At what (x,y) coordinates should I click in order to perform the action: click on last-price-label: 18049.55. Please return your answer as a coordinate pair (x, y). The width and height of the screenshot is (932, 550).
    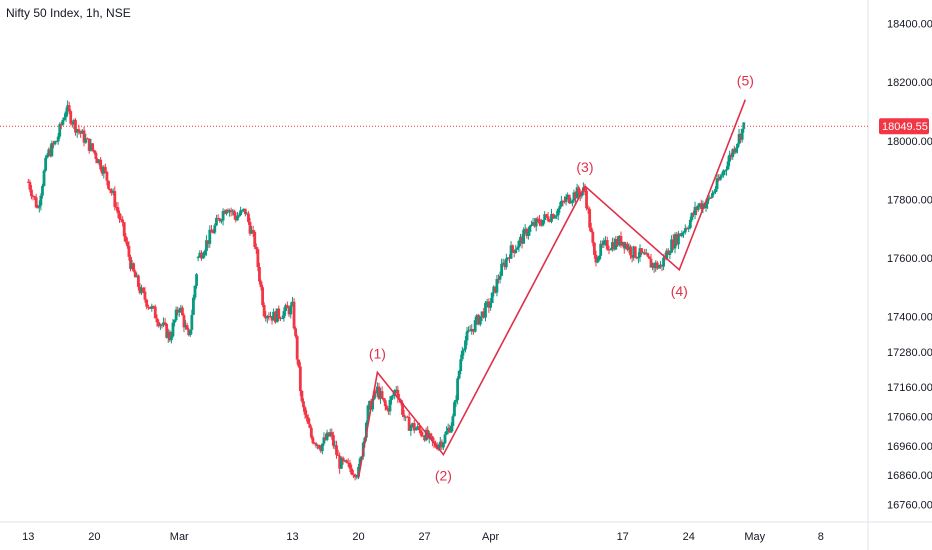
    Looking at the image, I should click on (905, 127).